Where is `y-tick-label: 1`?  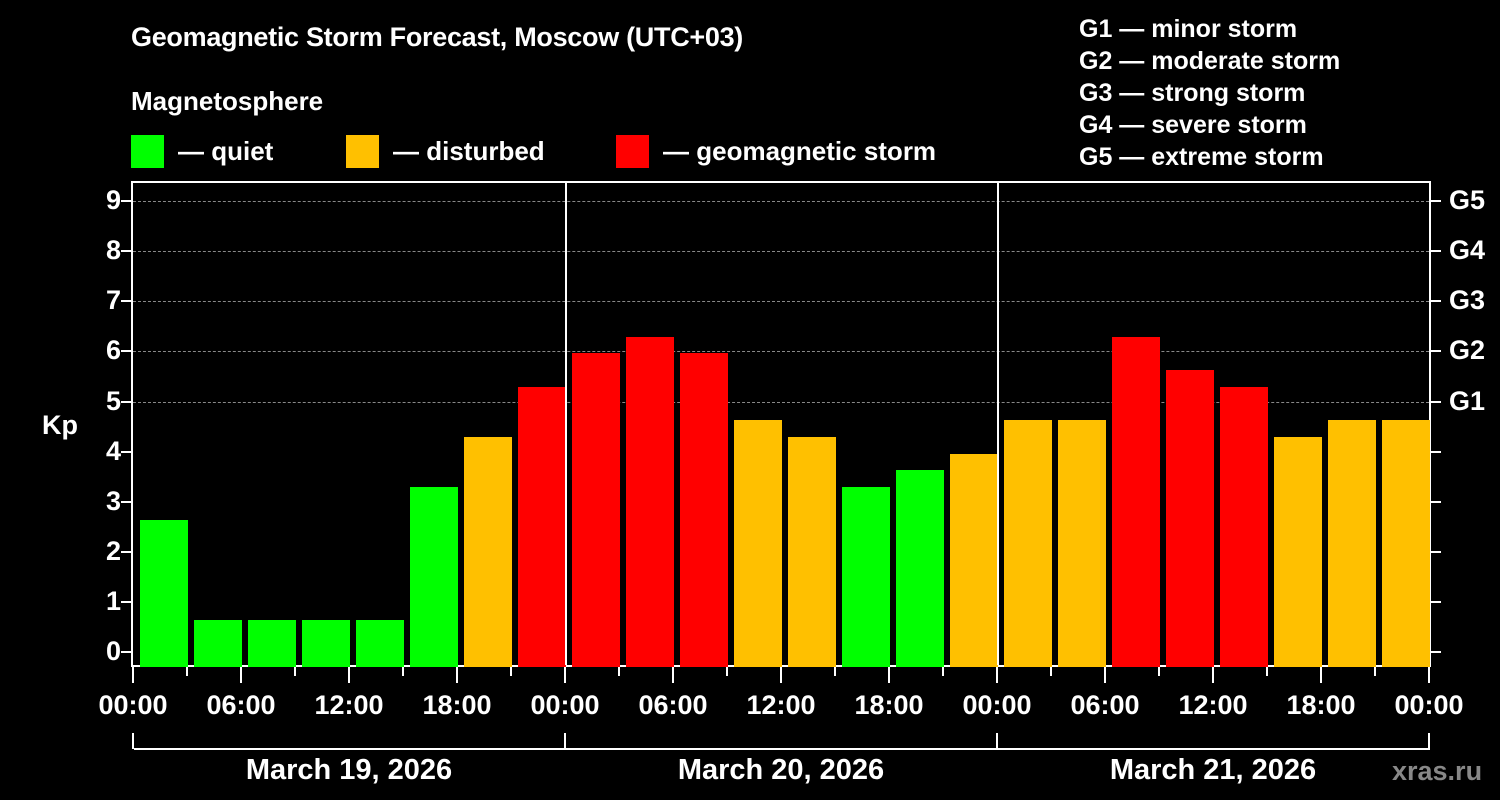 y-tick-label: 1 is located at coordinates (113, 600).